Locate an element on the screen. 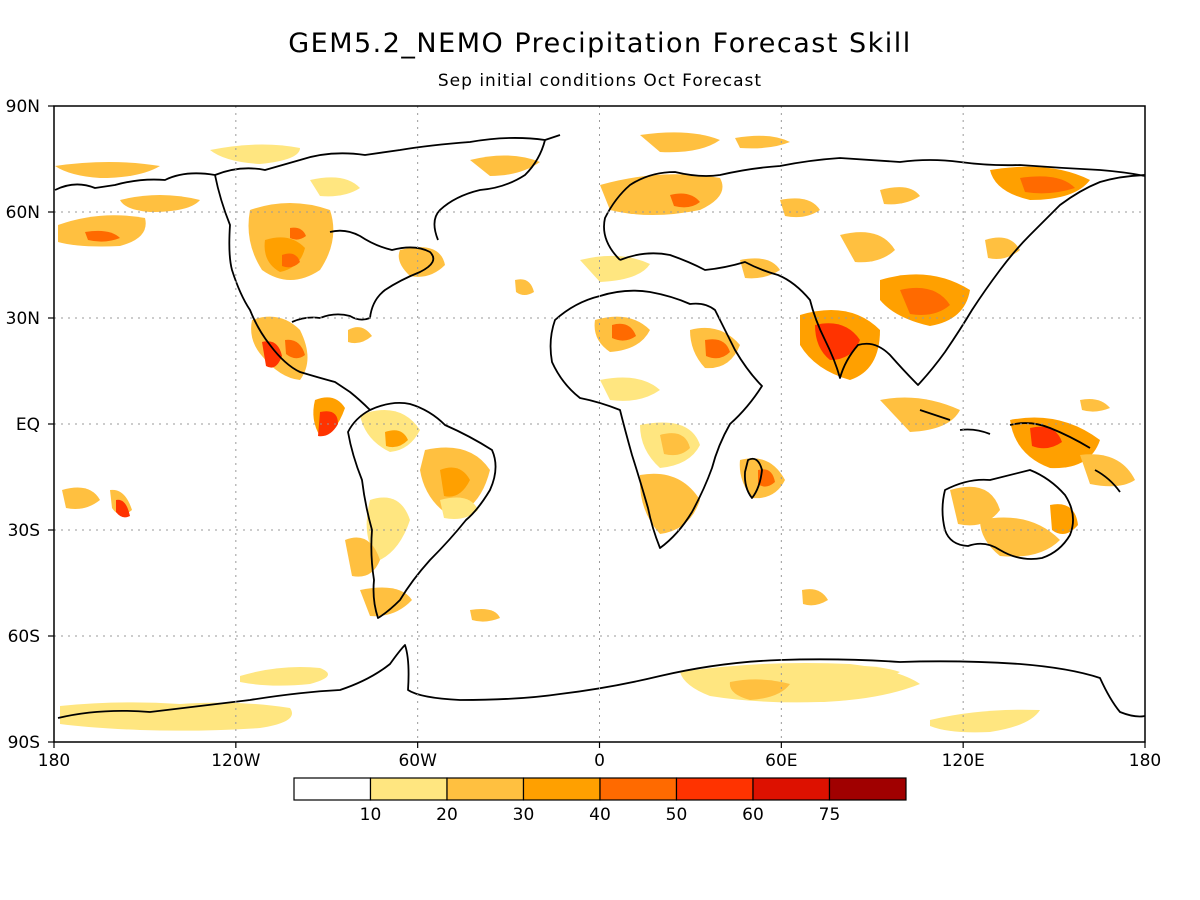 The height and width of the screenshot is (900, 1200). lat-tick-label: 60S is located at coordinates (24, 637).